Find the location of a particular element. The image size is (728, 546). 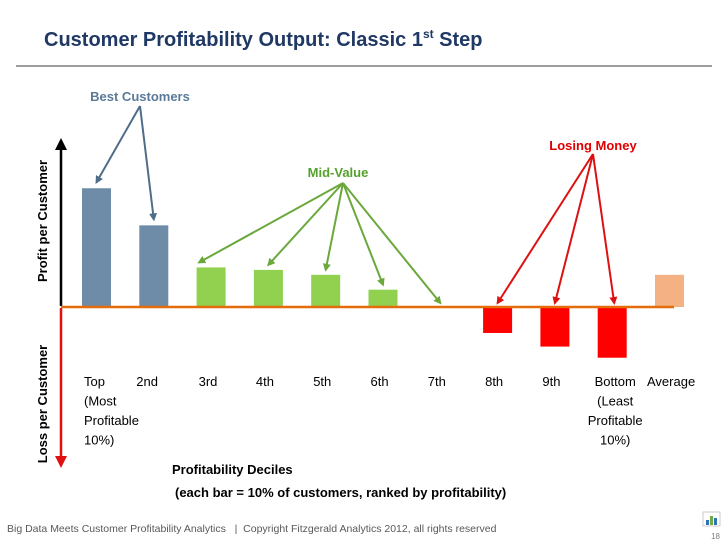

x-tick-label-3: 3rd is located at coordinates (208, 381).